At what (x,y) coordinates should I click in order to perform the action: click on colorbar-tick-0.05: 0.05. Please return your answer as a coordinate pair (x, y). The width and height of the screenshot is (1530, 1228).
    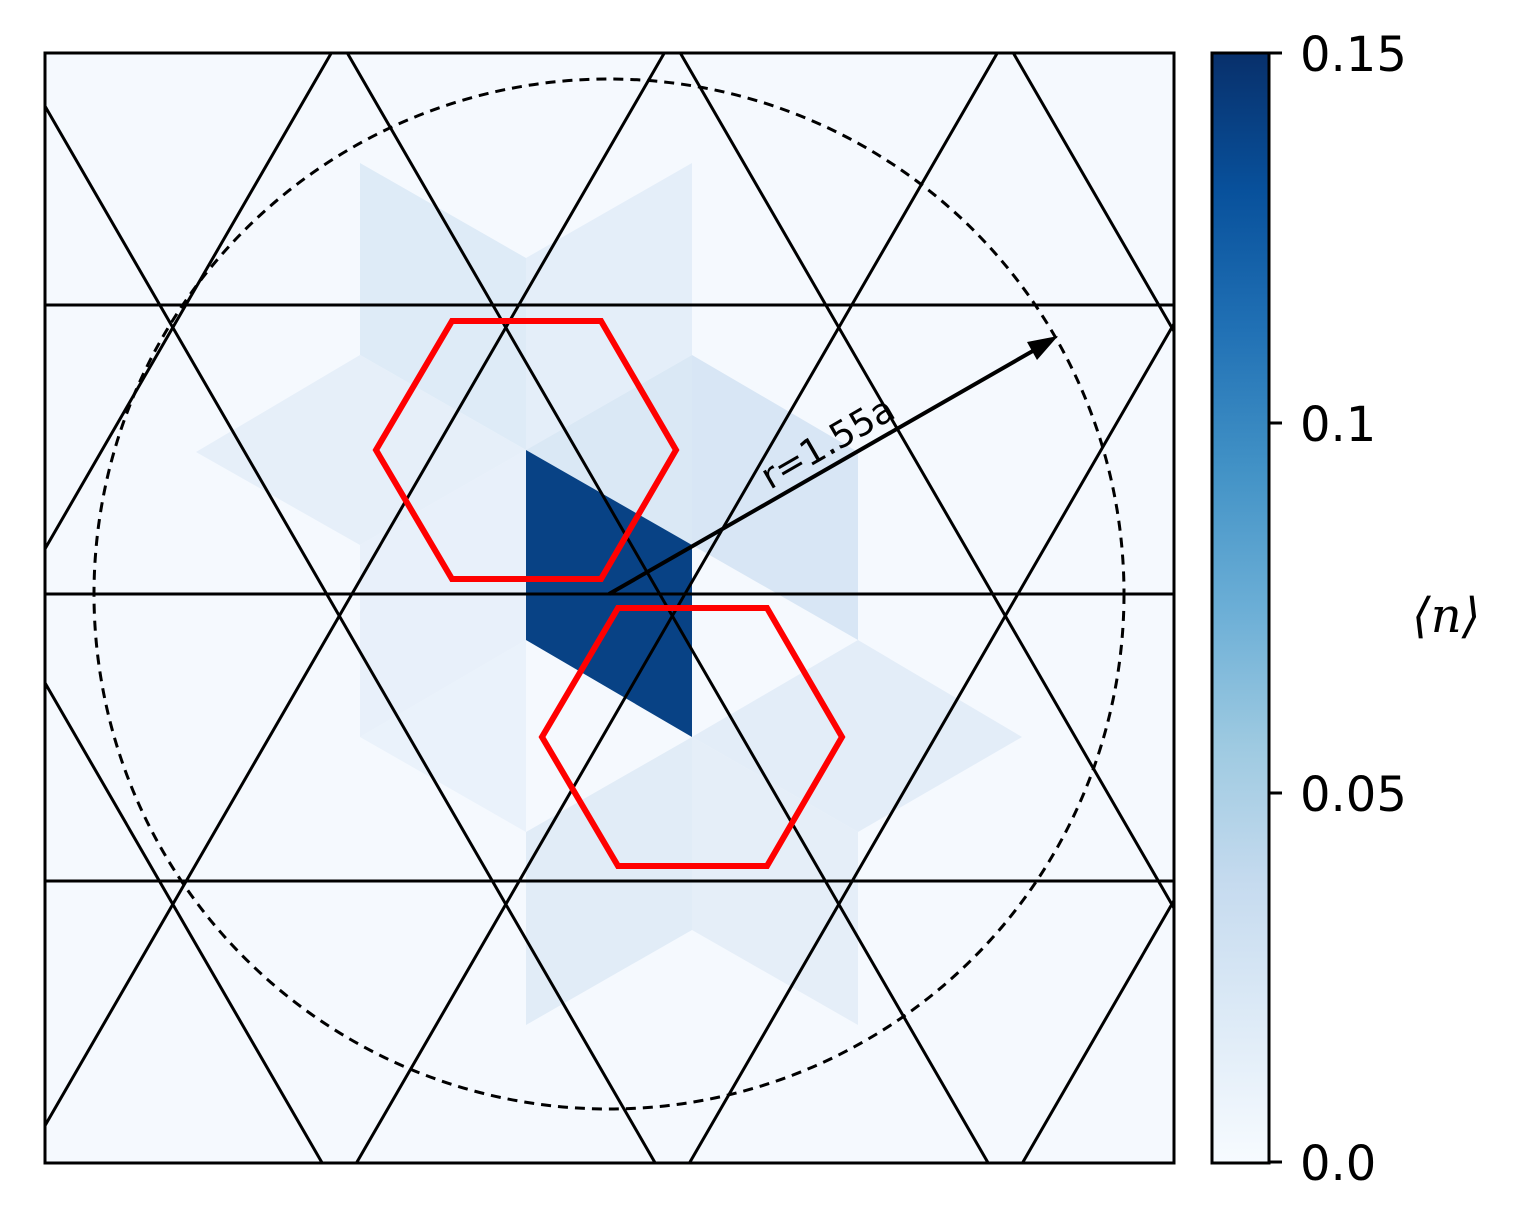
    Looking at the image, I should click on (1353, 795).